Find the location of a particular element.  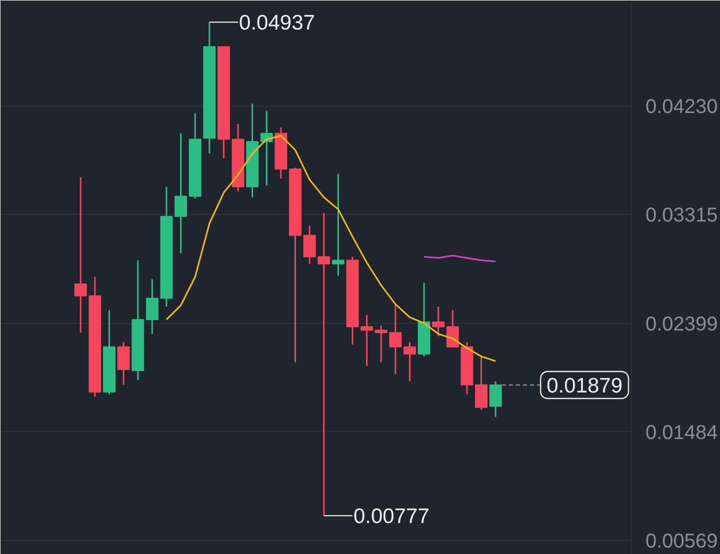

y-tick-label: 0.03315 is located at coordinates (682, 215).